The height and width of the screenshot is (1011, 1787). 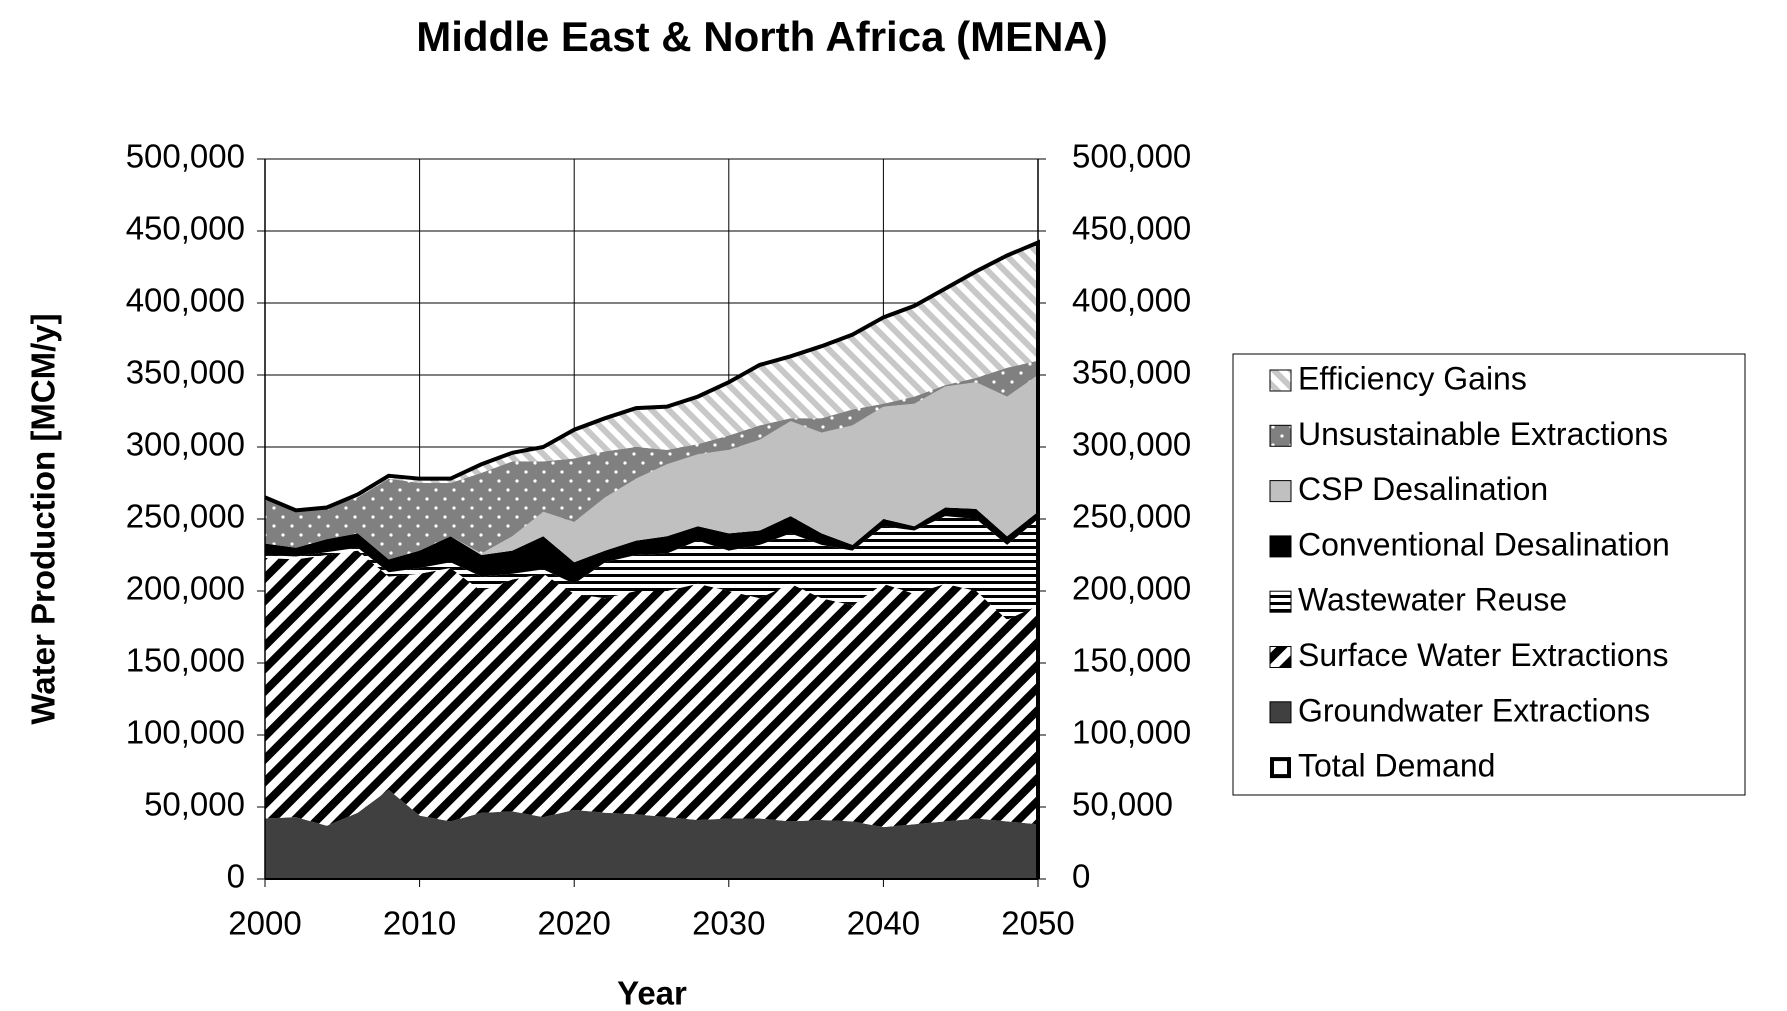 I want to click on x-tick-label: 2010, so click(x=419, y=923).